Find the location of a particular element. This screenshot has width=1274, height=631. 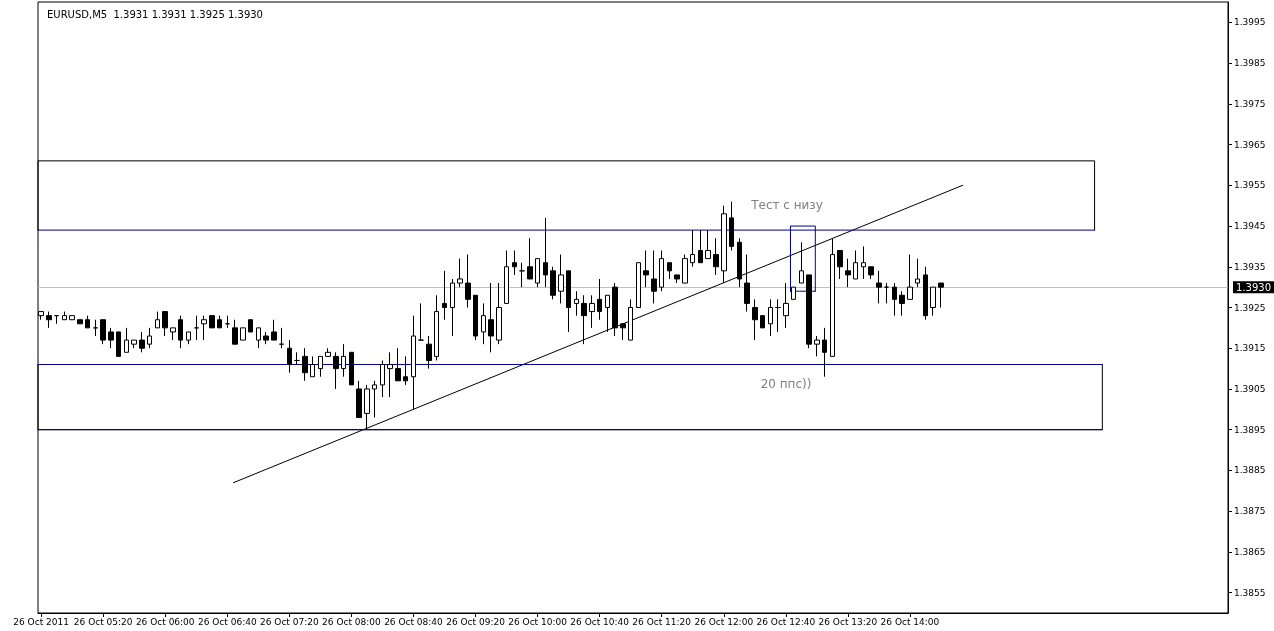

y-tick-label: 1.3905 is located at coordinates (1250, 388).